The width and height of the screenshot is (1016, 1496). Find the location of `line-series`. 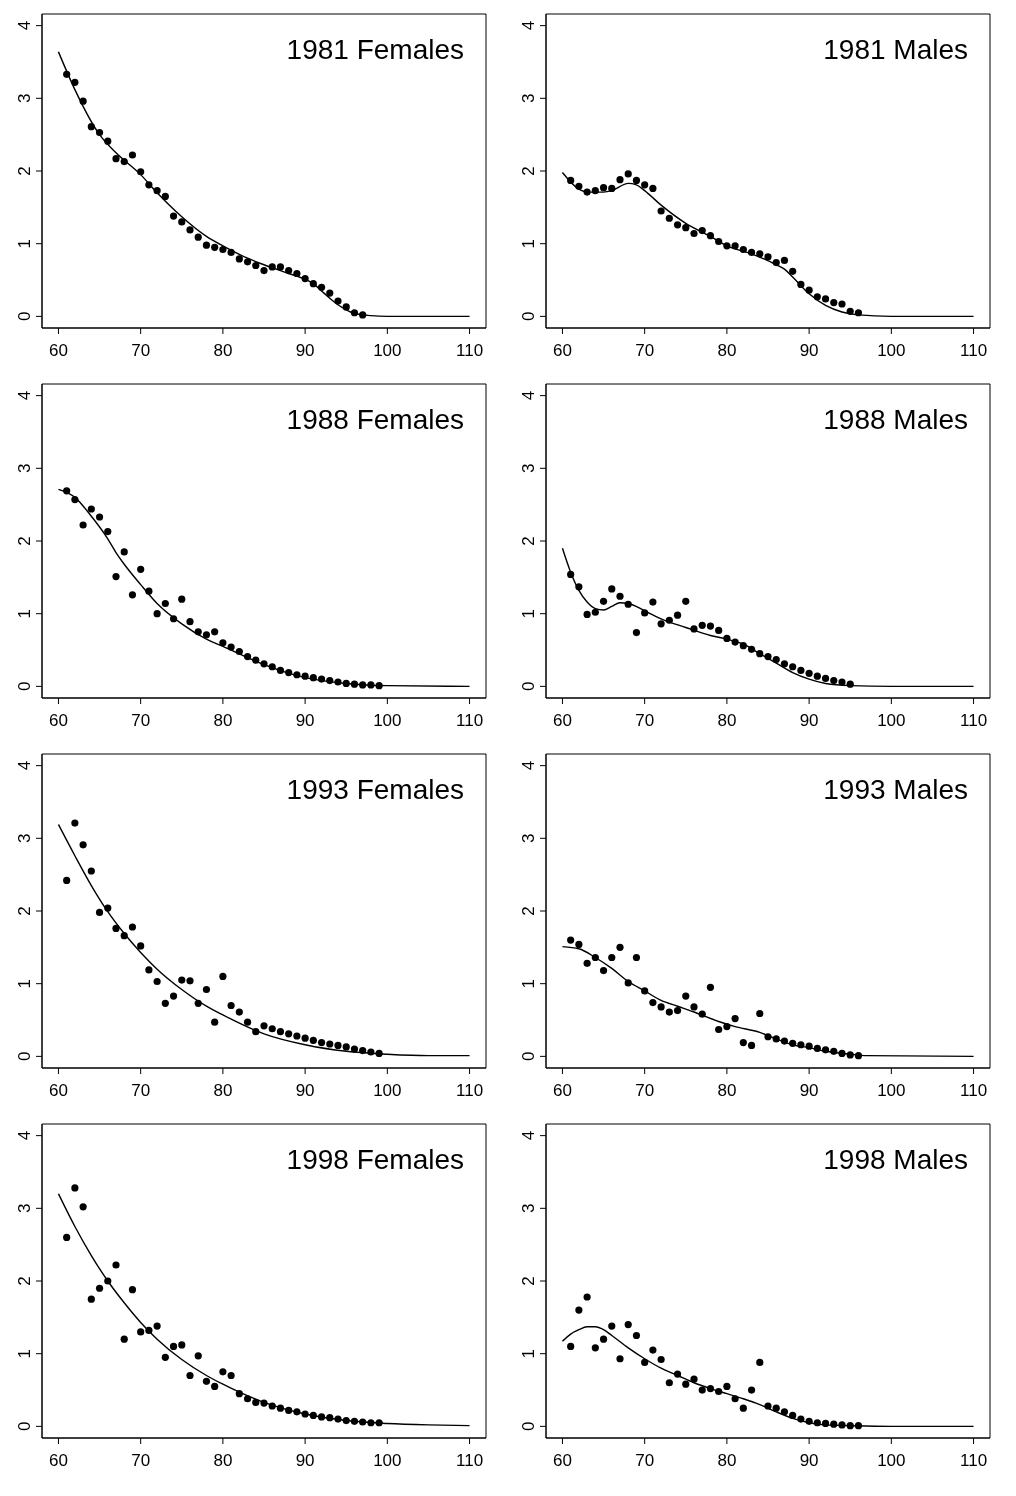

line-series is located at coordinates (264, 1310).